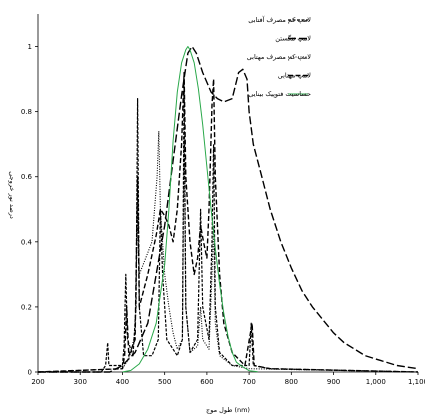 Image resolution: width=425 pixels, height=420 pixels. What do you see at coordinates (376, 382) in the screenshot?
I see `x-tick-label: 1,000` at bounding box center [376, 382].